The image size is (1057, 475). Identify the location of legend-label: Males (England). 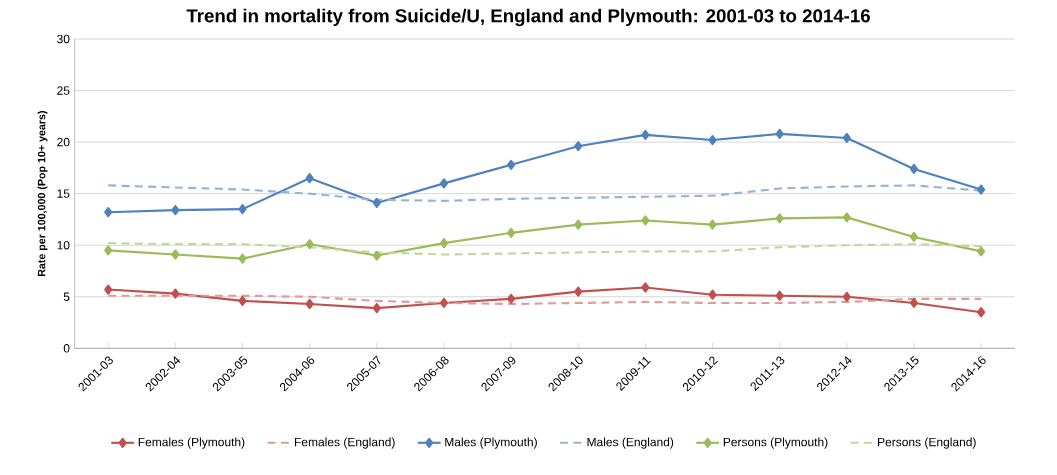
(630, 443).